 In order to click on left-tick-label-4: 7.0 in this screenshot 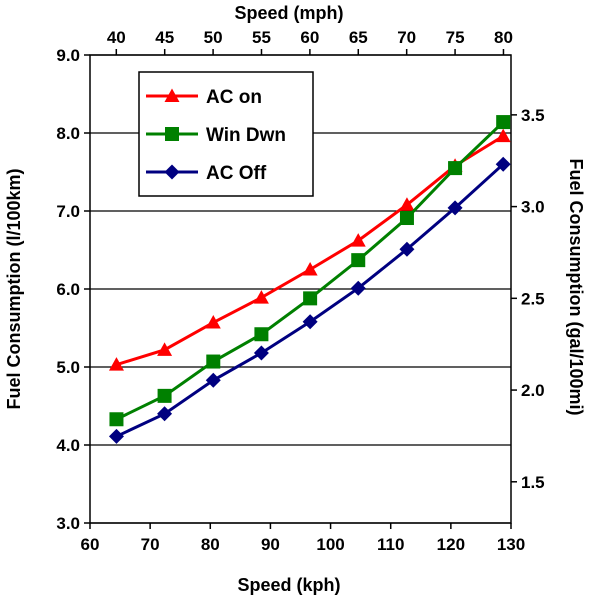, I will do `click(68, 211)`.